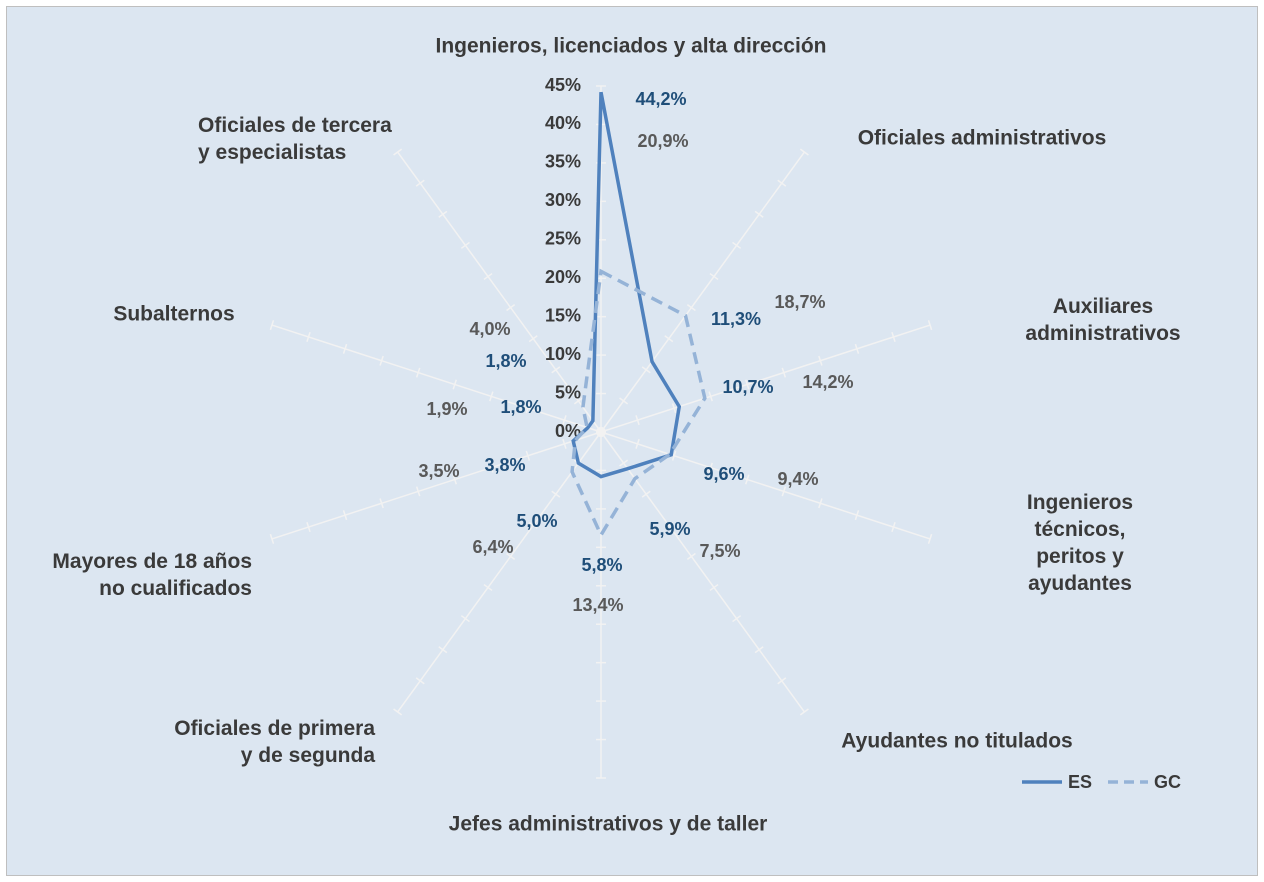  What do you see at coordinates (563, 239) in the screenshot?
I see `tick-label: 25%` at bounding box center [563, 239].